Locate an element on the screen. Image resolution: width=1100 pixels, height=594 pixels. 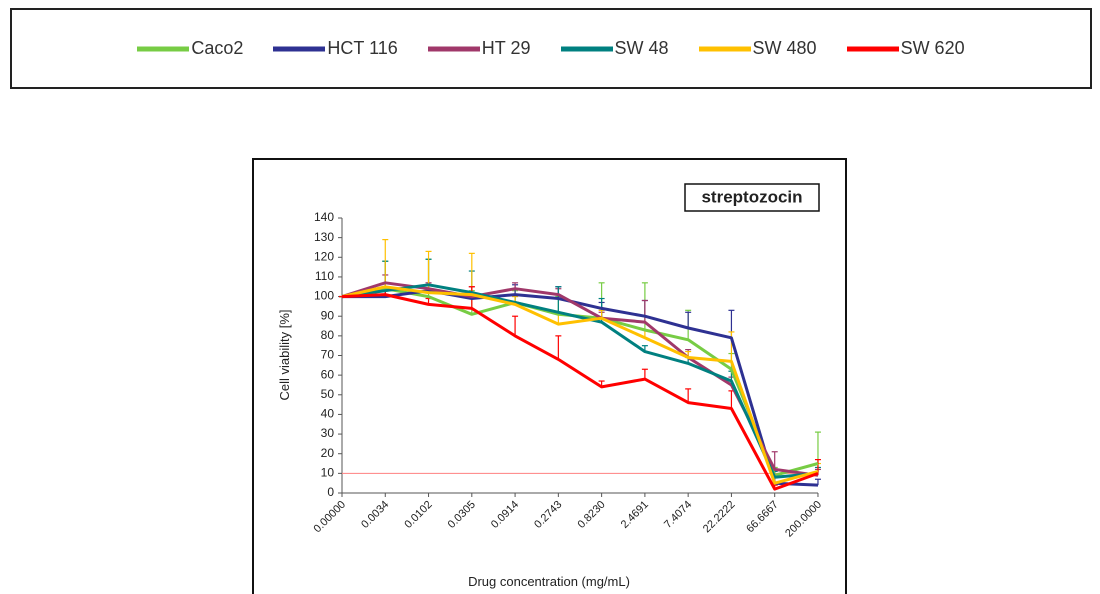
legend-entry: HT 29 is located at coordinates (479, 48).